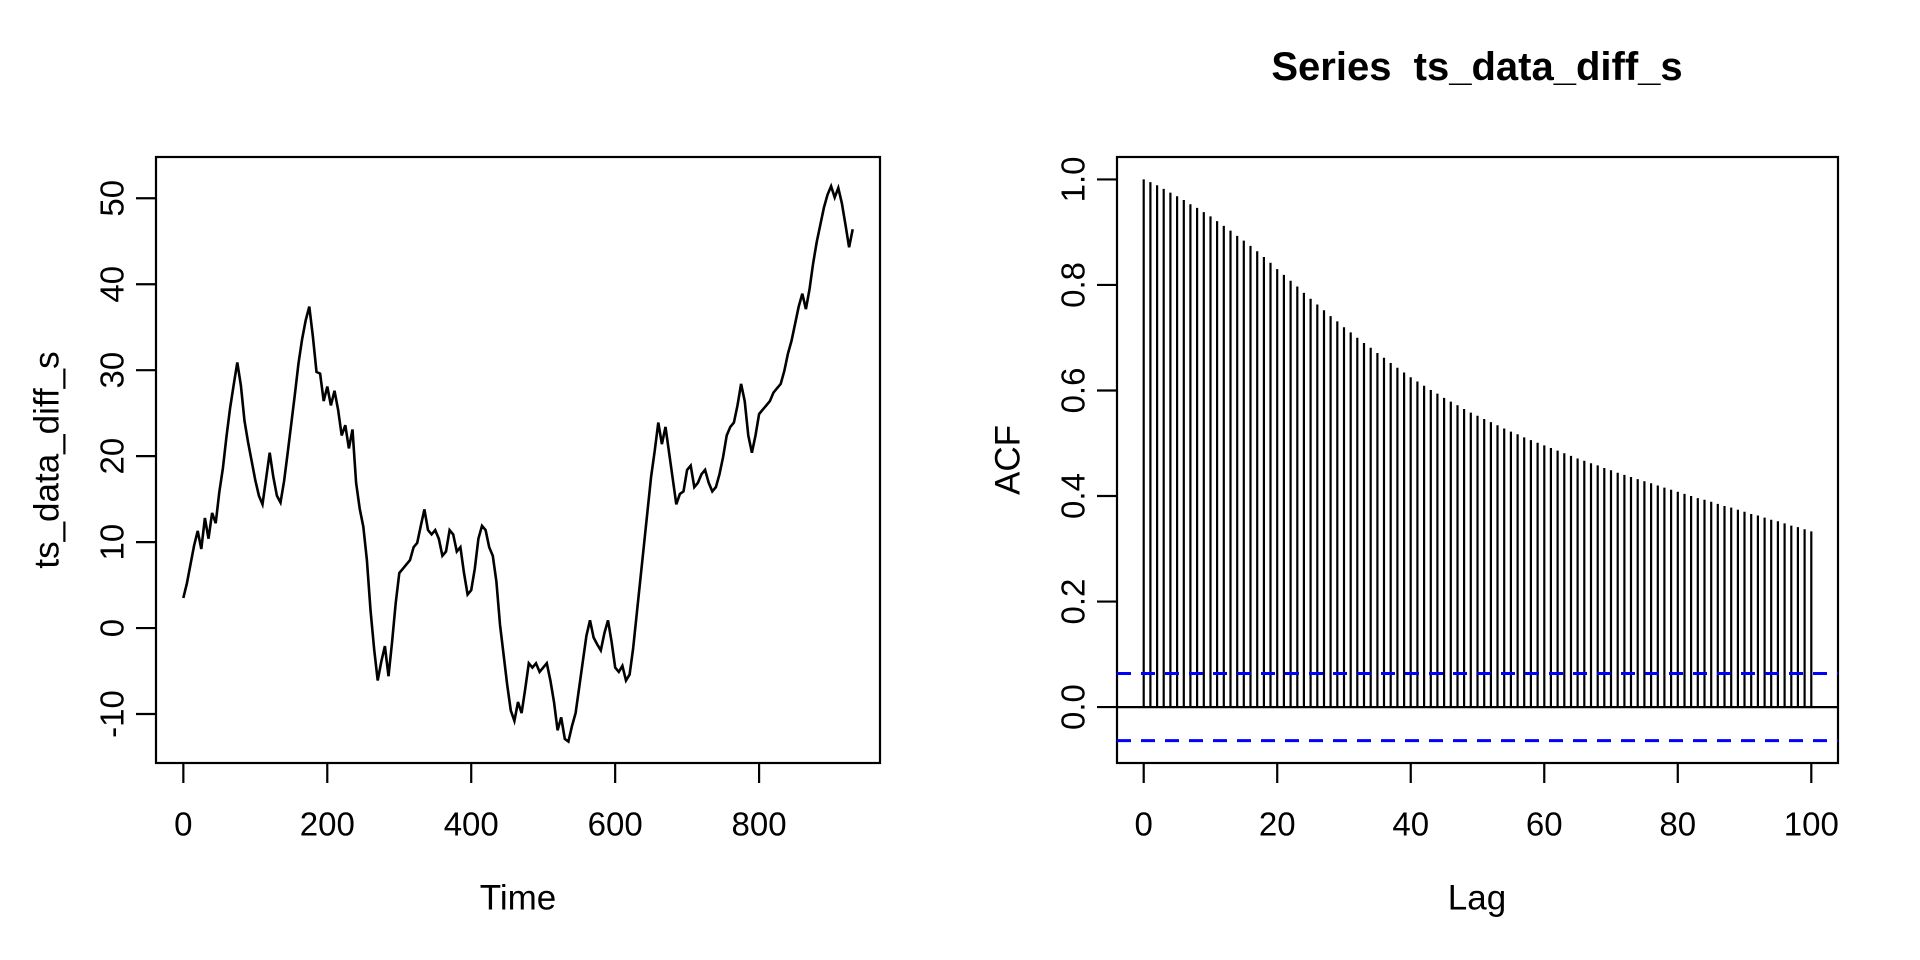  Describe the element at coordinates (112, 198) in the screenshot. I see `y-tick-label: 50` at that location.